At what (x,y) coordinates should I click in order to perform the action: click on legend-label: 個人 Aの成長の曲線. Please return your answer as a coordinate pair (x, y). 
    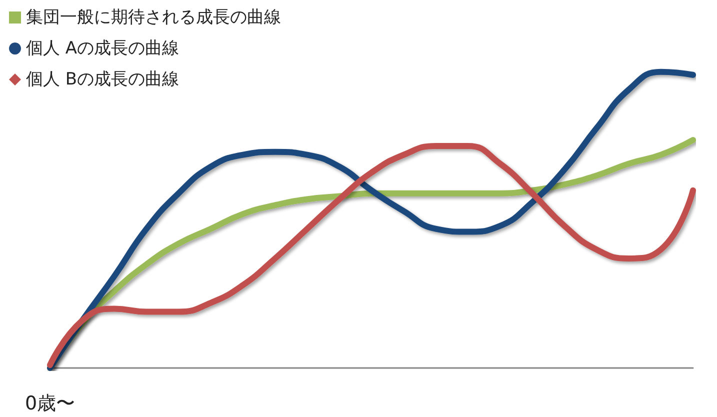
    Looking at the image, I should click on (103, 48).